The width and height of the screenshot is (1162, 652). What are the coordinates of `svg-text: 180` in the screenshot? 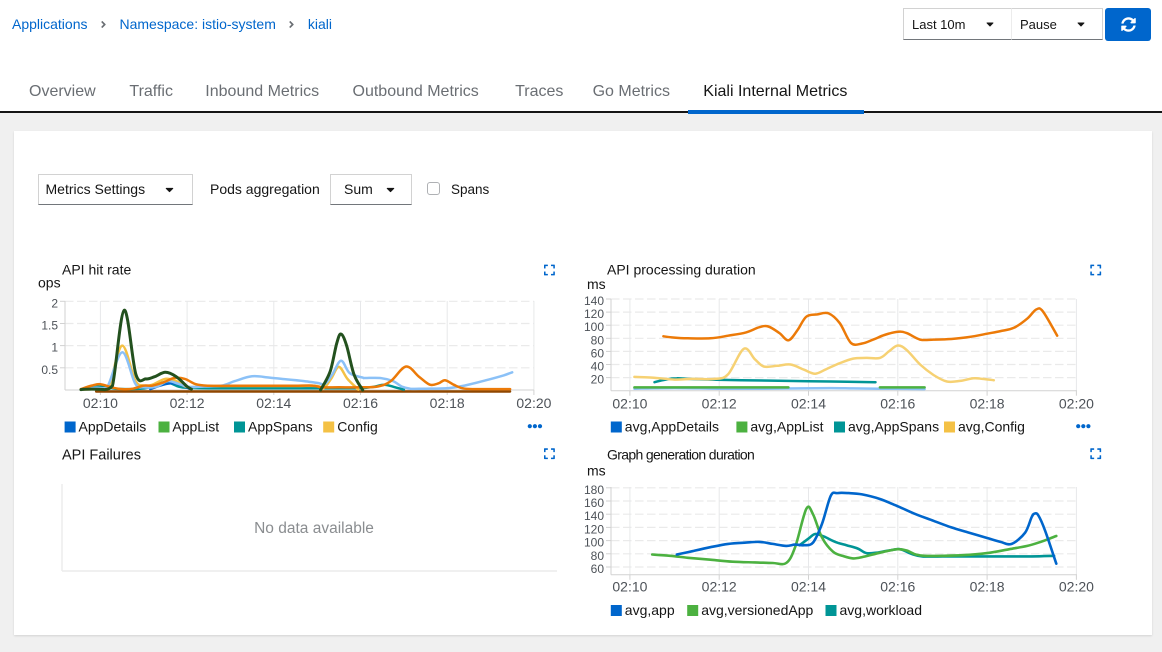 It's located at (594, 490).